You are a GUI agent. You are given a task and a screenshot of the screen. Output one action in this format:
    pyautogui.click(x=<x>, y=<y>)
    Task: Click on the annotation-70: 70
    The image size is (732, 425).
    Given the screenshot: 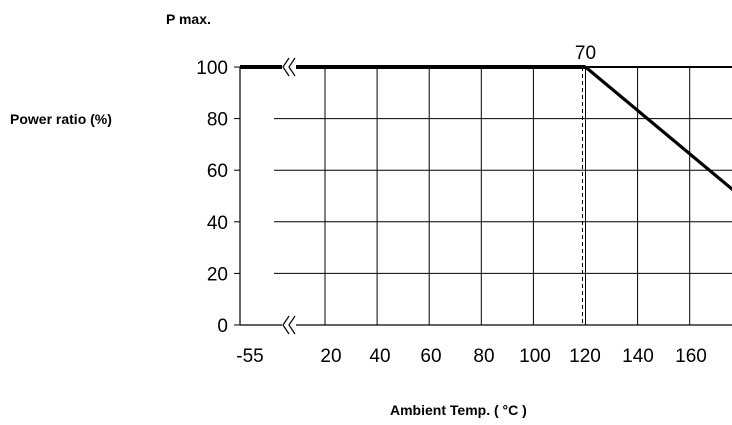 What is the action you would take?
    pyautogui.click(x=585, y=53)
    